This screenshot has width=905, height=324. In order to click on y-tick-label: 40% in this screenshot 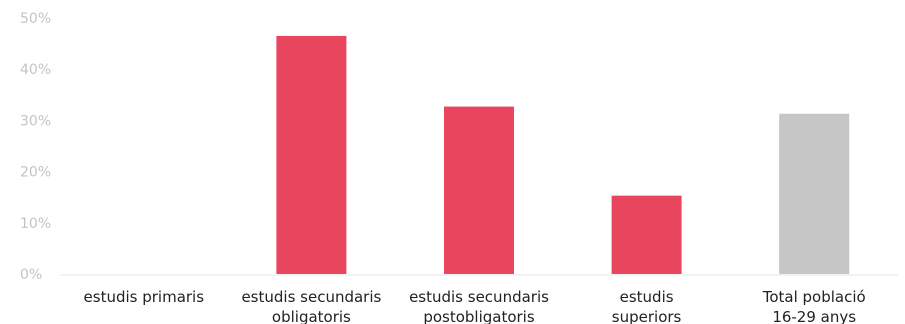, I will do `click(35, 70)`.